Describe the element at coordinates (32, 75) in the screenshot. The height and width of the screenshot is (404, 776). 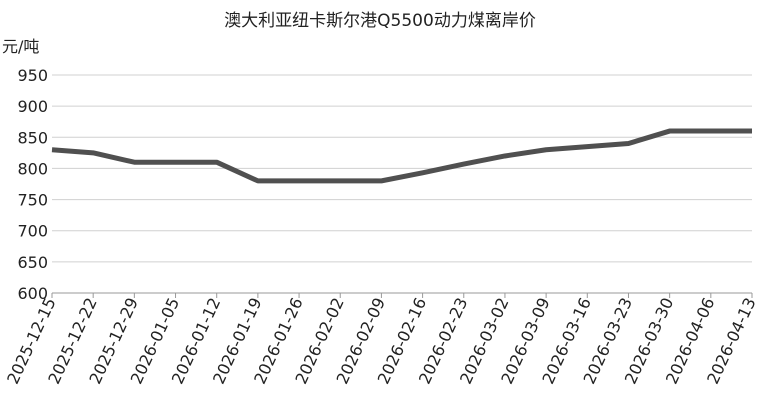
I see `y-tick-label: 950` at that location.